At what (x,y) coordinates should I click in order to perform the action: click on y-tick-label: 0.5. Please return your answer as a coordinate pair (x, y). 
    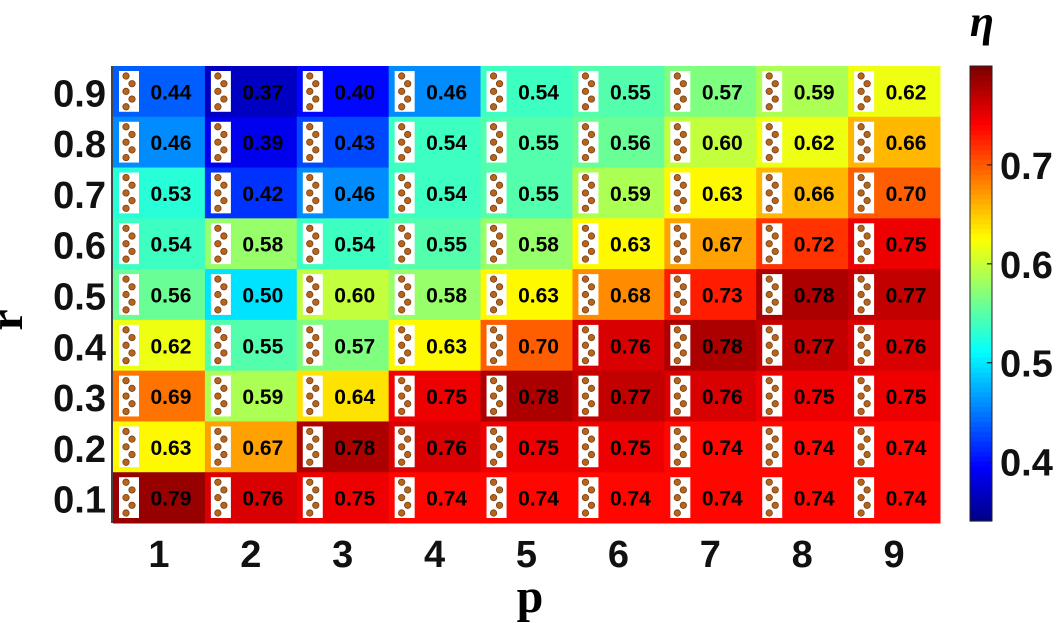
    Looking at the image, I should click on (79, 298).